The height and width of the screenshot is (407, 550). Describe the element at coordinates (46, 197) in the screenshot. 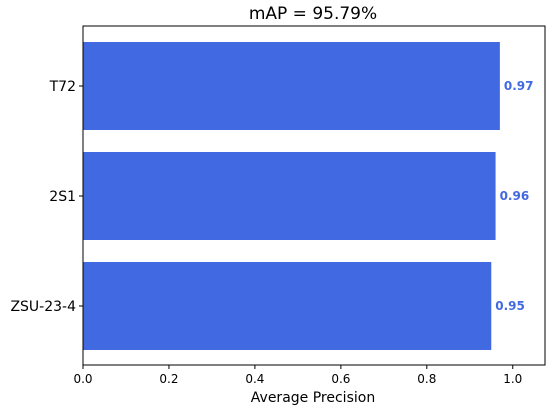

I see `y-axis-categories: T72 2S1 ZSU-23-4` at that location.